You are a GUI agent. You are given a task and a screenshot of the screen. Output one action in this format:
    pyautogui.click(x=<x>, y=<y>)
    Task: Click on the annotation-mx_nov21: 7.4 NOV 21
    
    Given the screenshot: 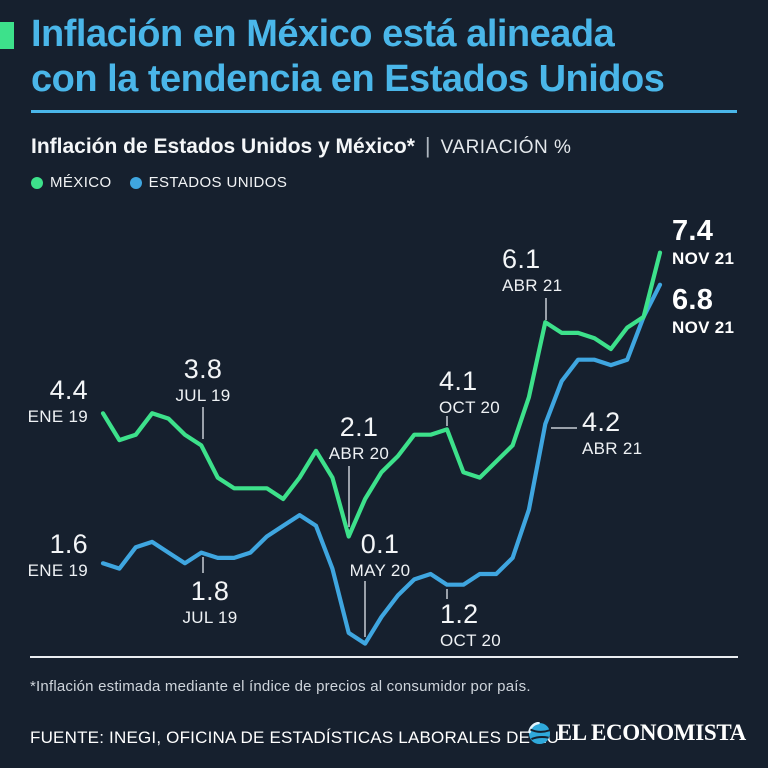 What is the action you would take?
    pyautogui.click(x=703, y=241)
    